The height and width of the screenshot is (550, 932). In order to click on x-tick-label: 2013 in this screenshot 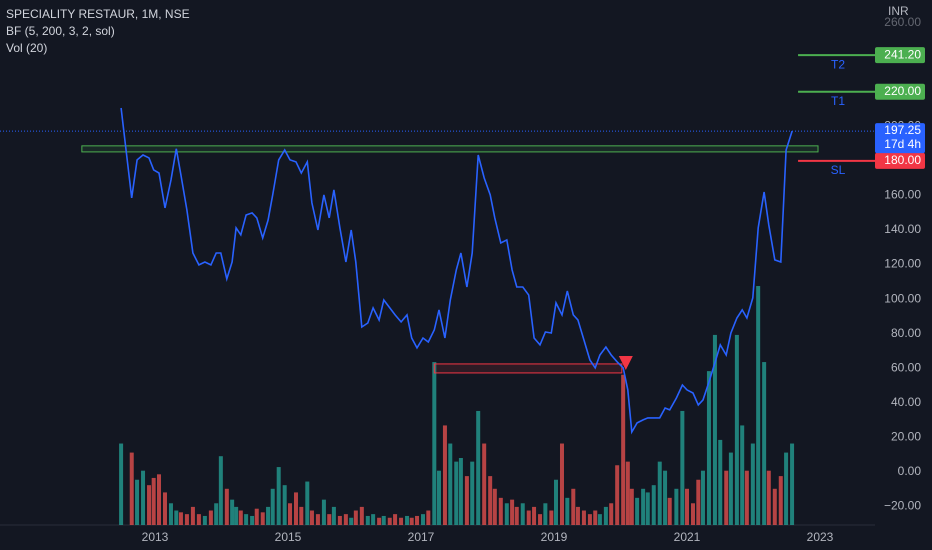, I will do `click(155, 537)`.